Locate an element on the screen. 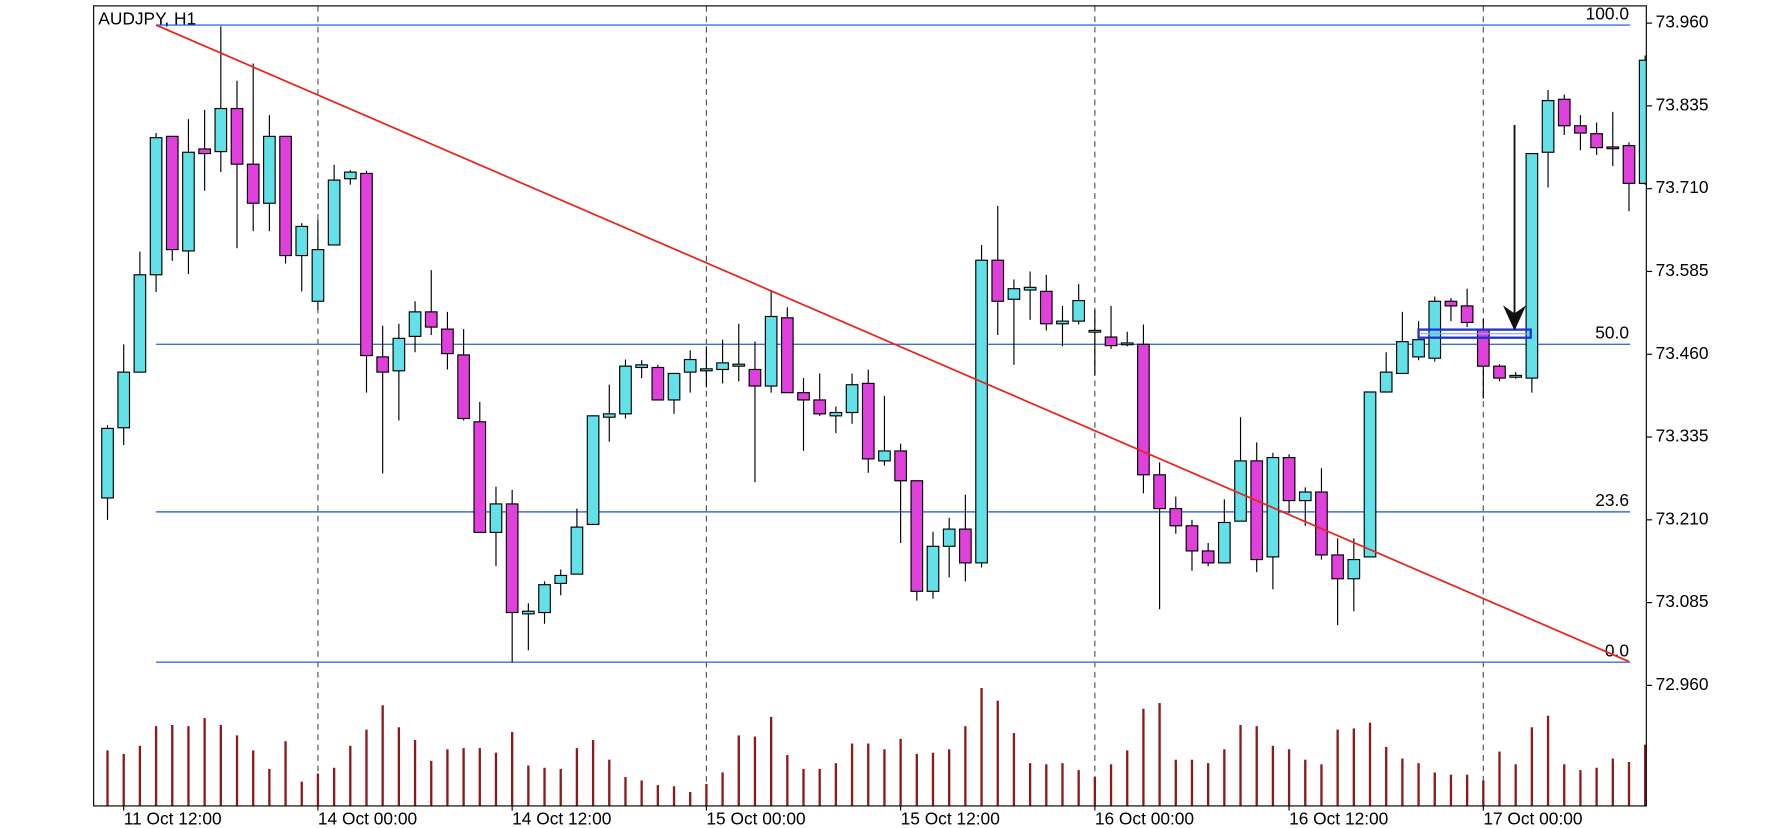 Image resolution: width=1792 pixels, height=828 pixels. x-tick-label: 14 Oct 00:00 is located at coordinates (367, 818).